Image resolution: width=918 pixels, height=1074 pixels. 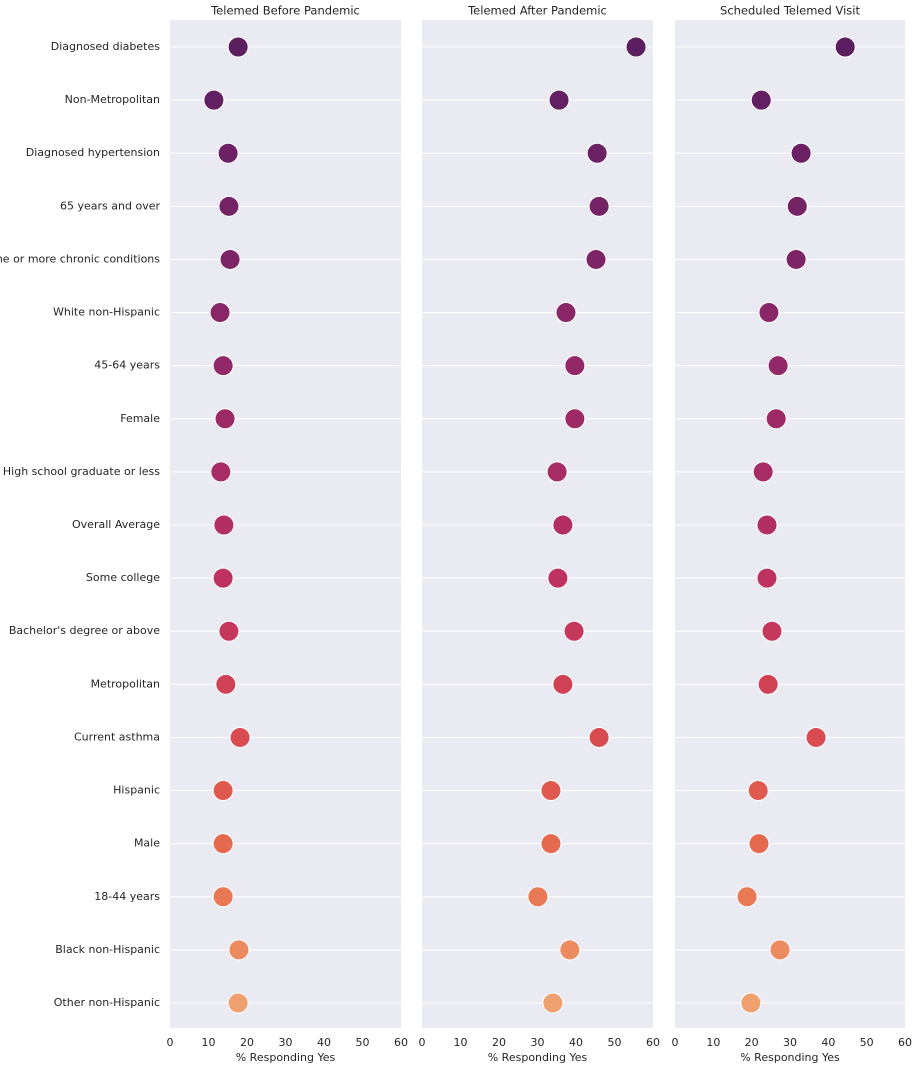 I want to click on category-label: Hispanic, so click(x=136, y=790).